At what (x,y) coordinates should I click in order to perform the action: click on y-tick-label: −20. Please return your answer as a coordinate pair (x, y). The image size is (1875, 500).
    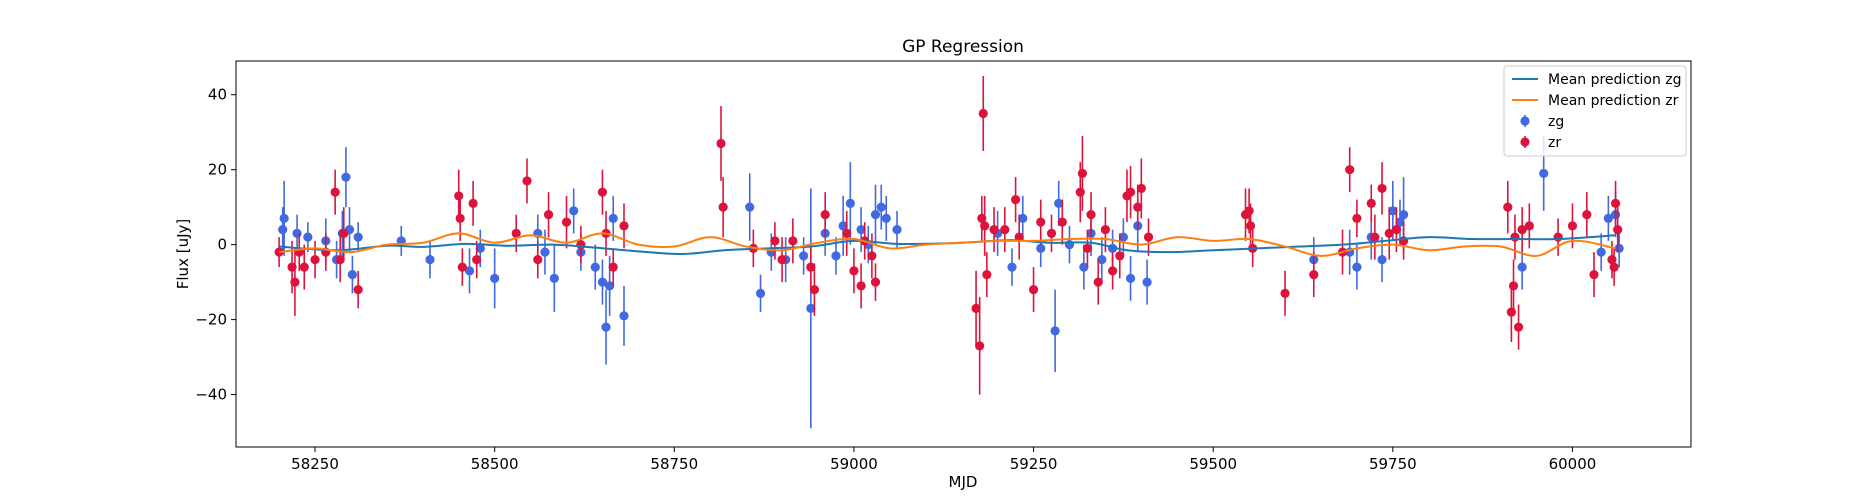
    Looking at the image, I should click on (211, 320).